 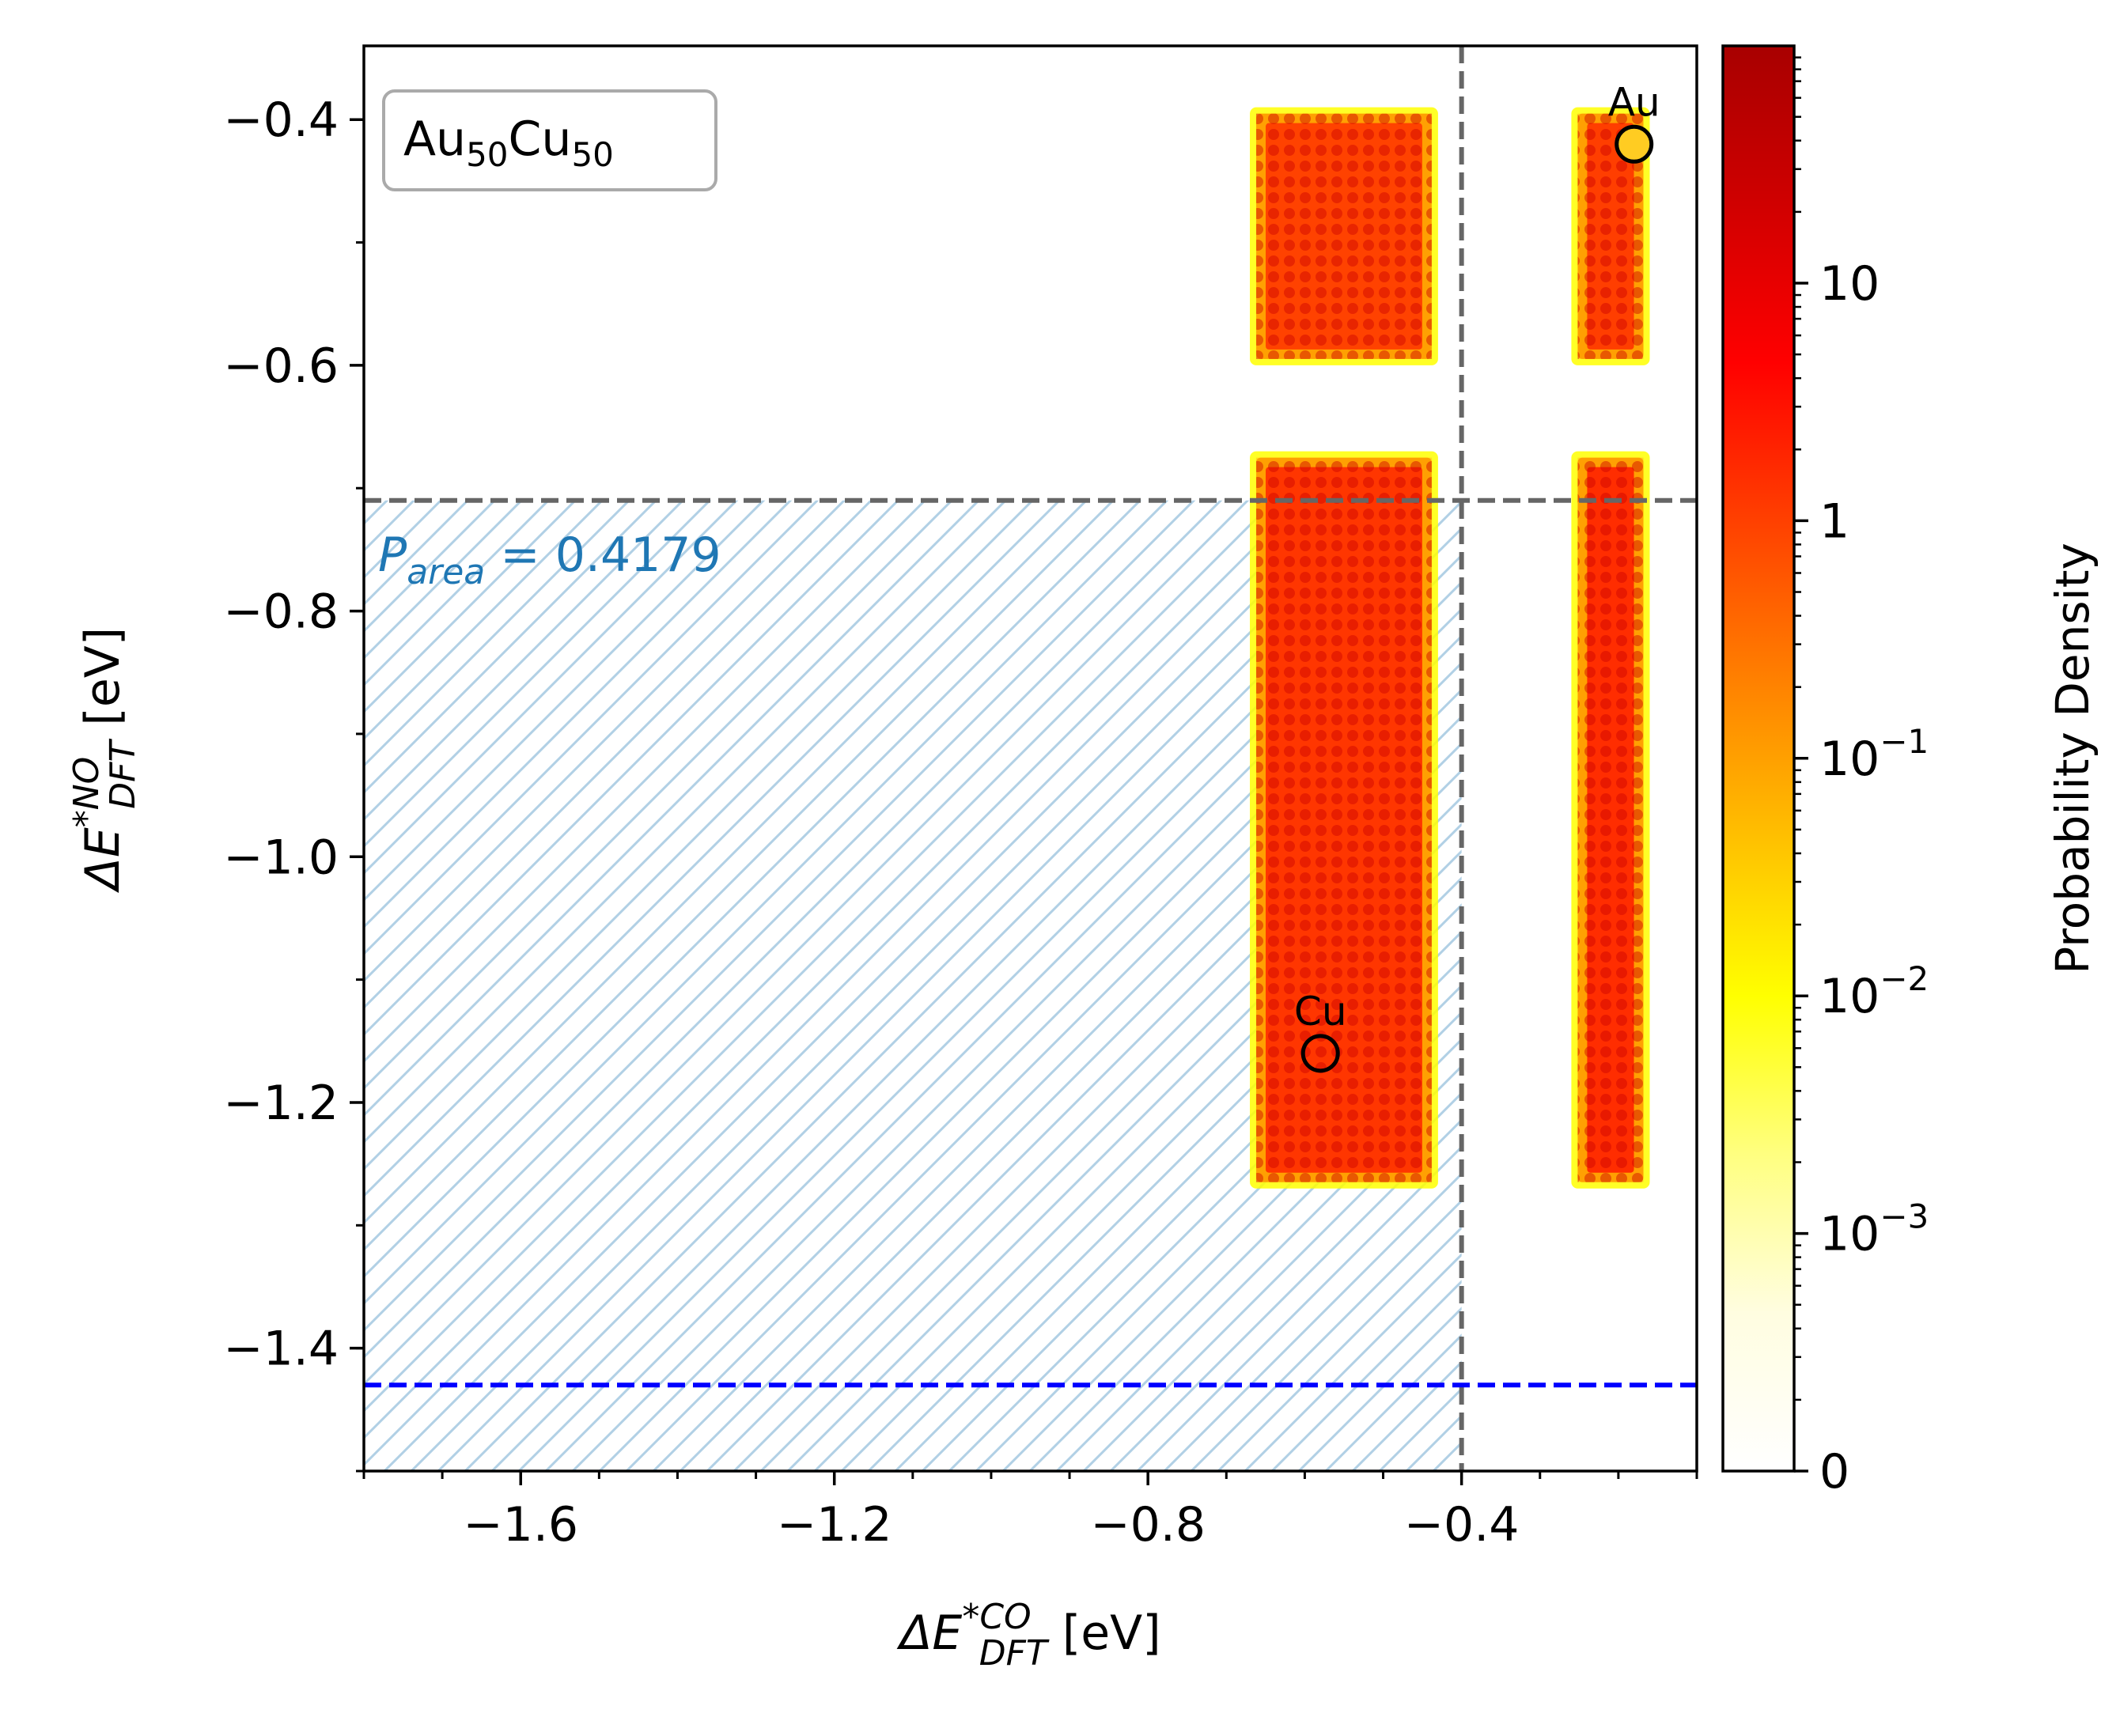 What do you see at coordinates (86, 792) in the screenshot?
I see `y-label-sup: *NO` at bounding box center [86, 792].